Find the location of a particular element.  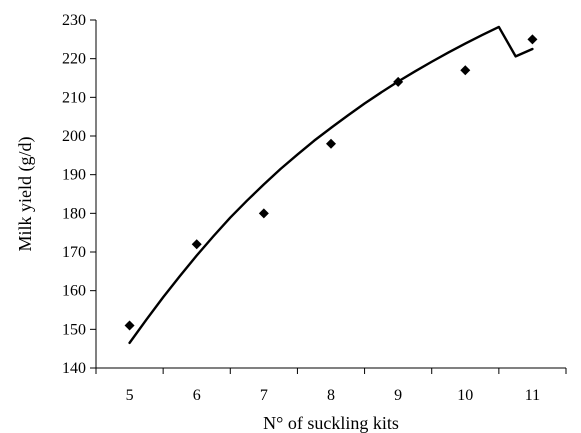

y-axis-title: Milk yield (g/d) is located at coordinates (25, 194).